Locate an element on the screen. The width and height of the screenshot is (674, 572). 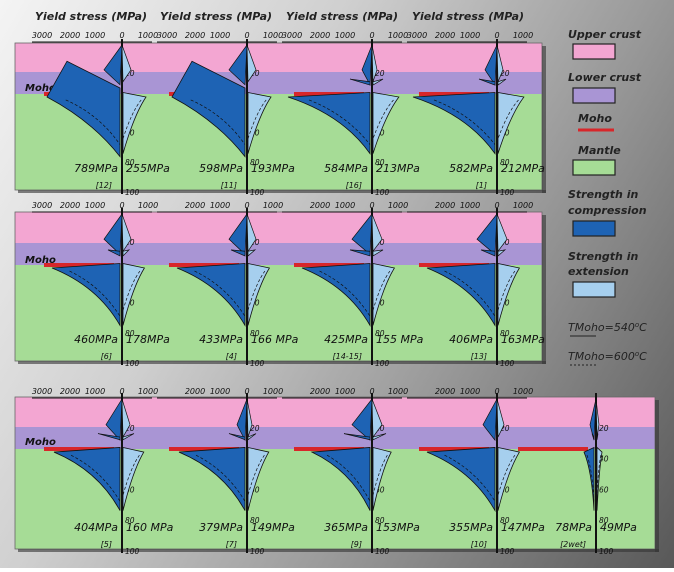
compression-strength-label: 365MPa is located at coordinates (346, 527).